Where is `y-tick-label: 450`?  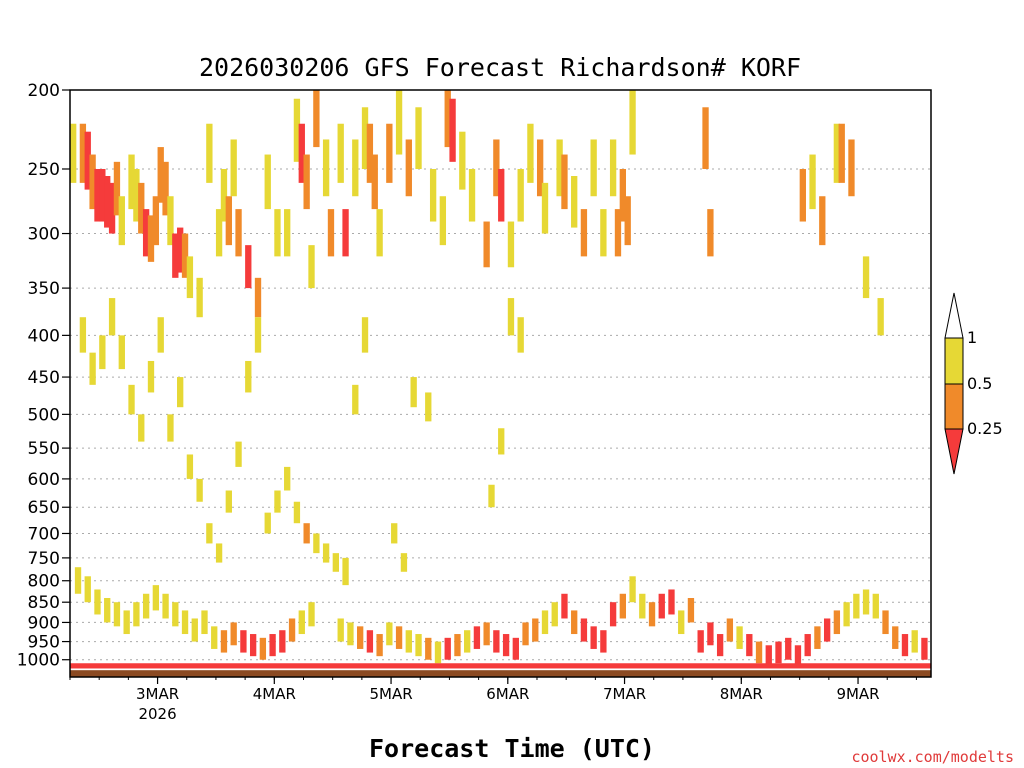 y-tick-label: 450 is located at coordinates (44, 378).